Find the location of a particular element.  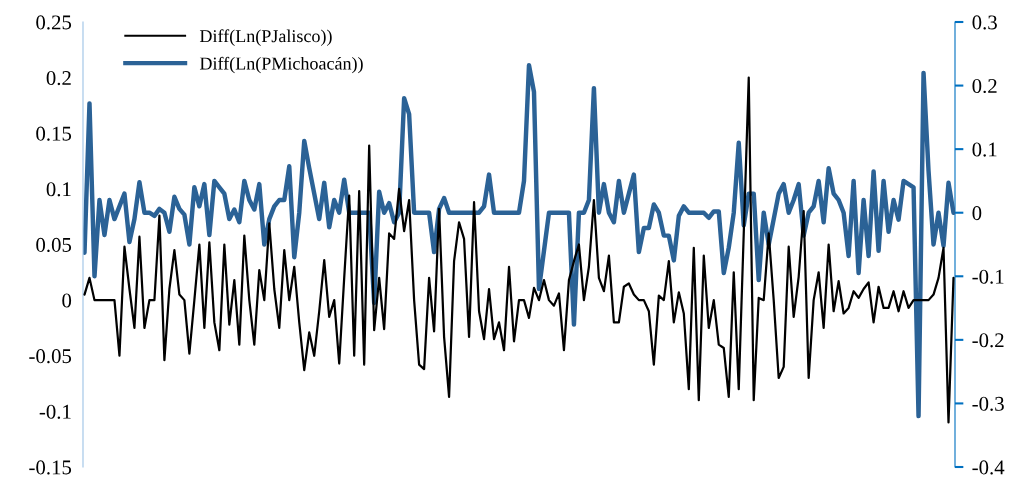

y2-tick-label: -0.1 is located at coordinates (988, 276).